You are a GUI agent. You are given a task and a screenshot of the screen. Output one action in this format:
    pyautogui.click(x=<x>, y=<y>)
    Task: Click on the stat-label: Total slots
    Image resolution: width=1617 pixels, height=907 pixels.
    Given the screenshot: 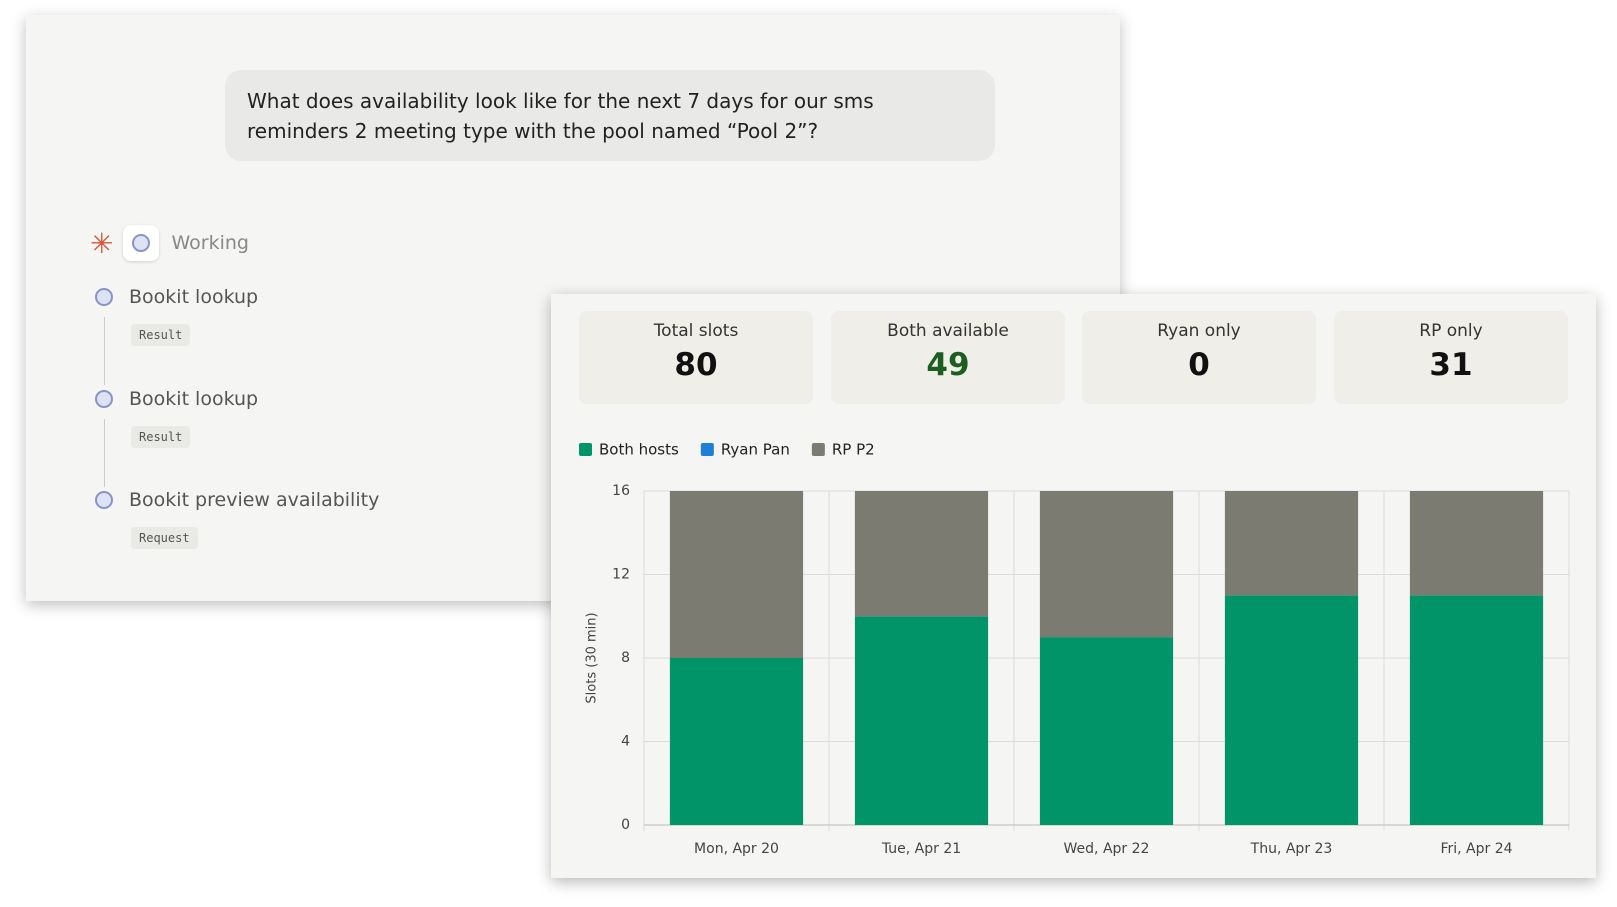 What is the action you would take?
    pyautogui.click(x=696, y=331)
    